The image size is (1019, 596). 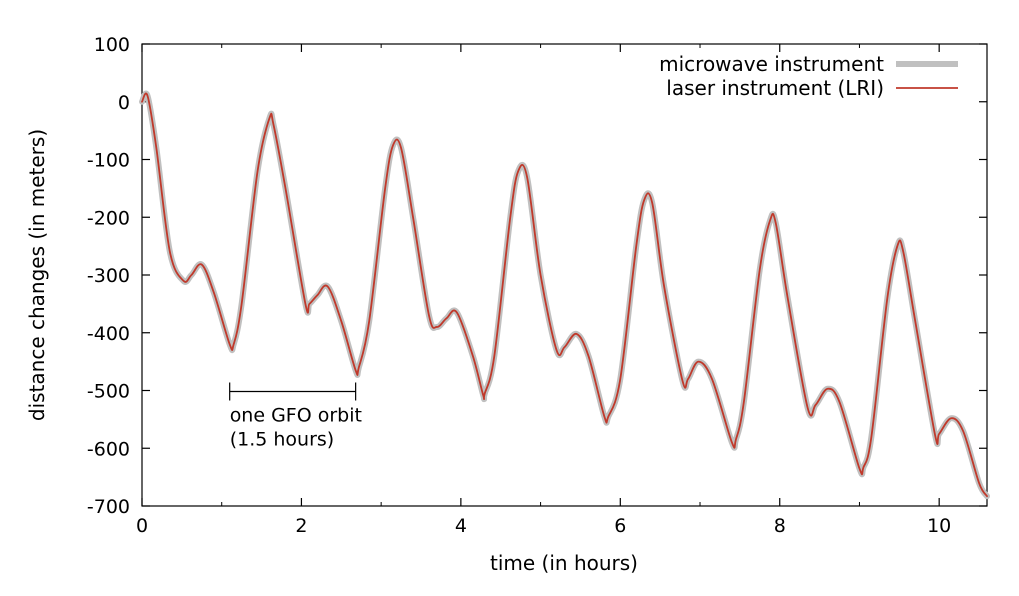 I want to click on y-tick-label: 0, so click(x=124, y=103).